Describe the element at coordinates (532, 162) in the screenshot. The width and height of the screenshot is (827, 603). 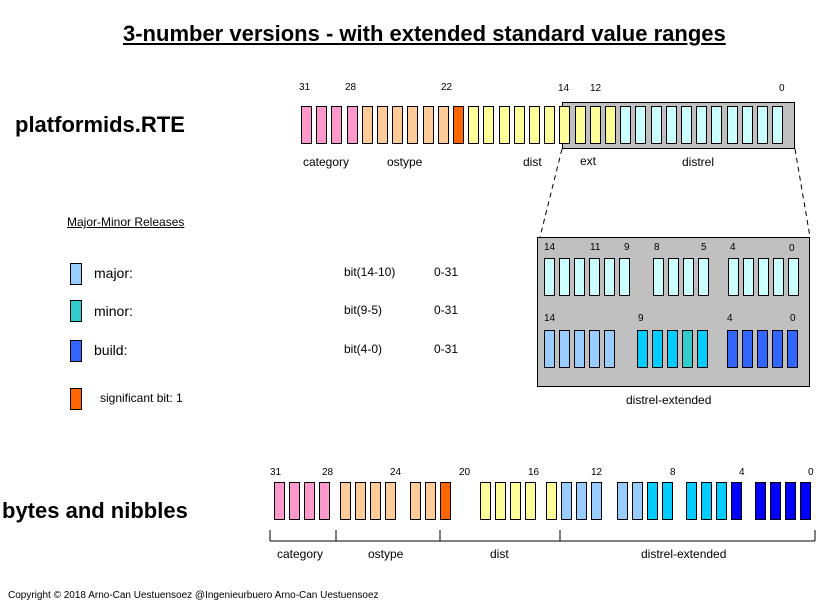
I see `s1-field-dist: dist` at that location.